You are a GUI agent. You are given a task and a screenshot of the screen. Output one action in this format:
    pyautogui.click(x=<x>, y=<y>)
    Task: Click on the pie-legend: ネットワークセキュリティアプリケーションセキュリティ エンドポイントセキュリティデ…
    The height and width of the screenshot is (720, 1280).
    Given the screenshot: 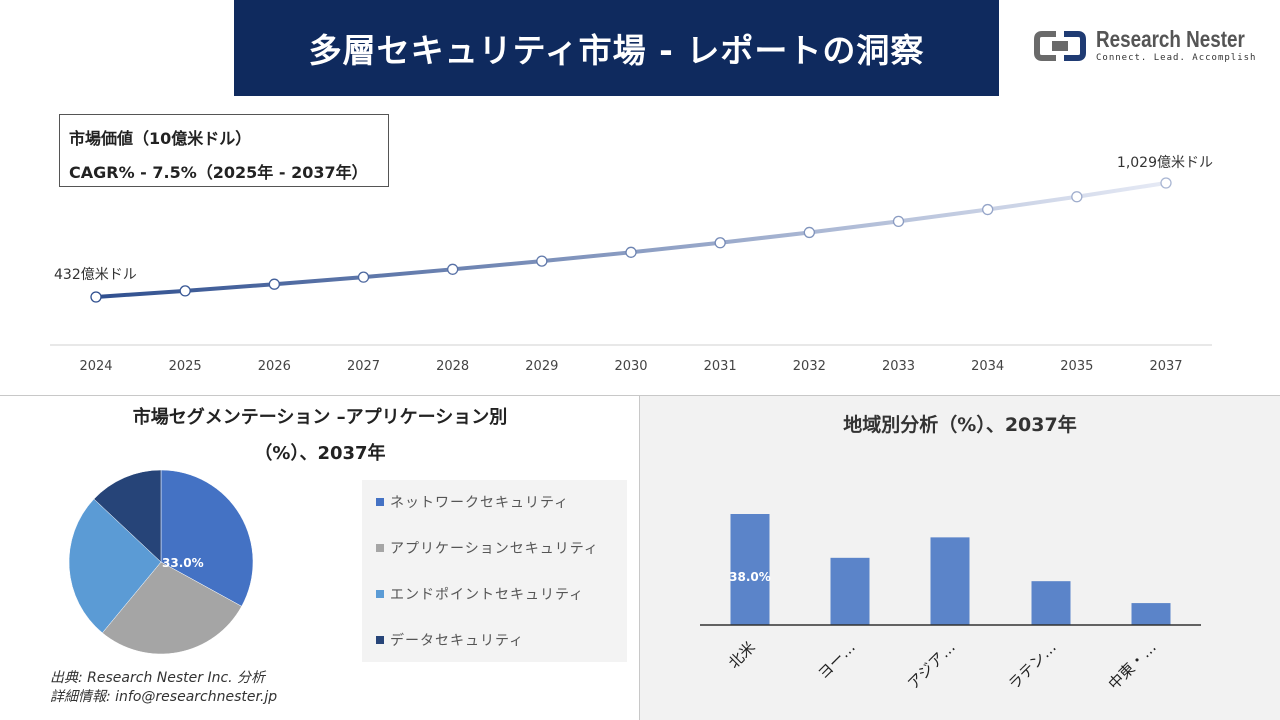 What is the action you would take?
    pyautogui.click(x=494, y=571)
    